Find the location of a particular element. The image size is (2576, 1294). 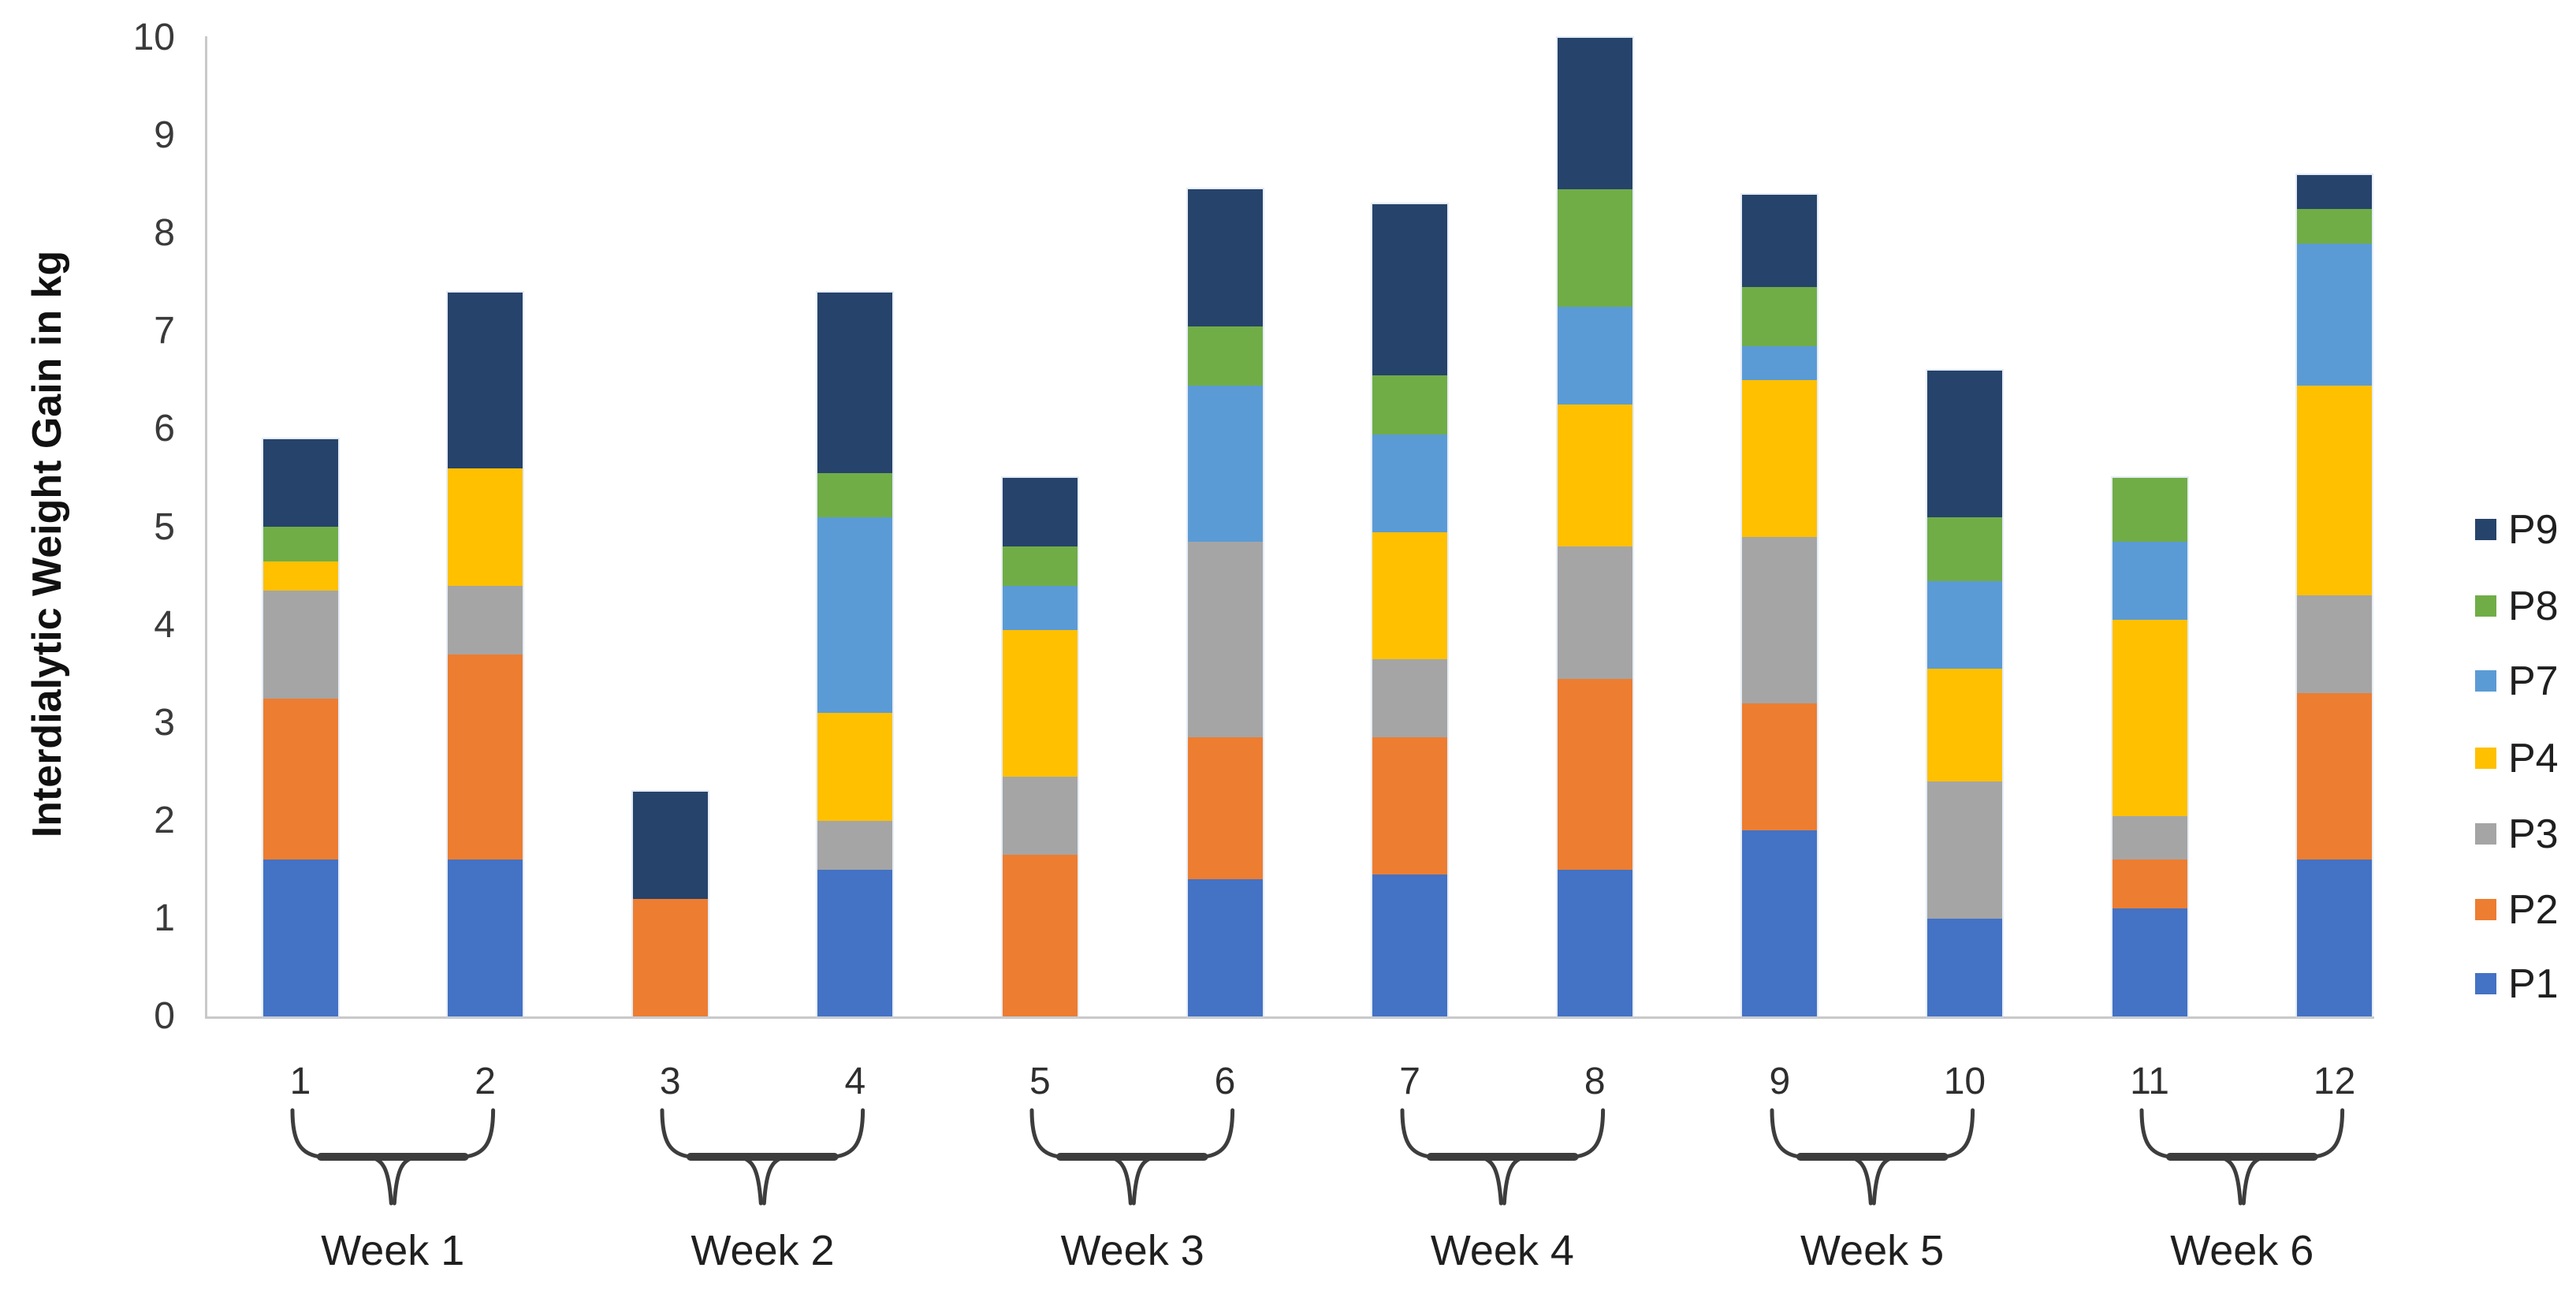

legend-swatch-P9 is located at coordinates (2485, 529).